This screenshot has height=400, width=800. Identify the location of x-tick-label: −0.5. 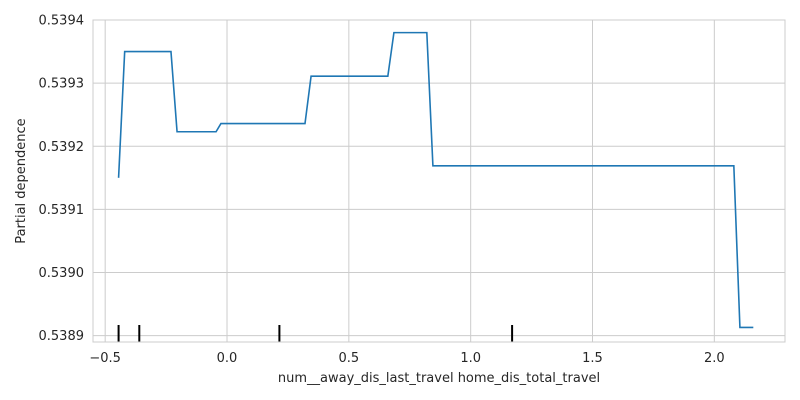
(105, 358).